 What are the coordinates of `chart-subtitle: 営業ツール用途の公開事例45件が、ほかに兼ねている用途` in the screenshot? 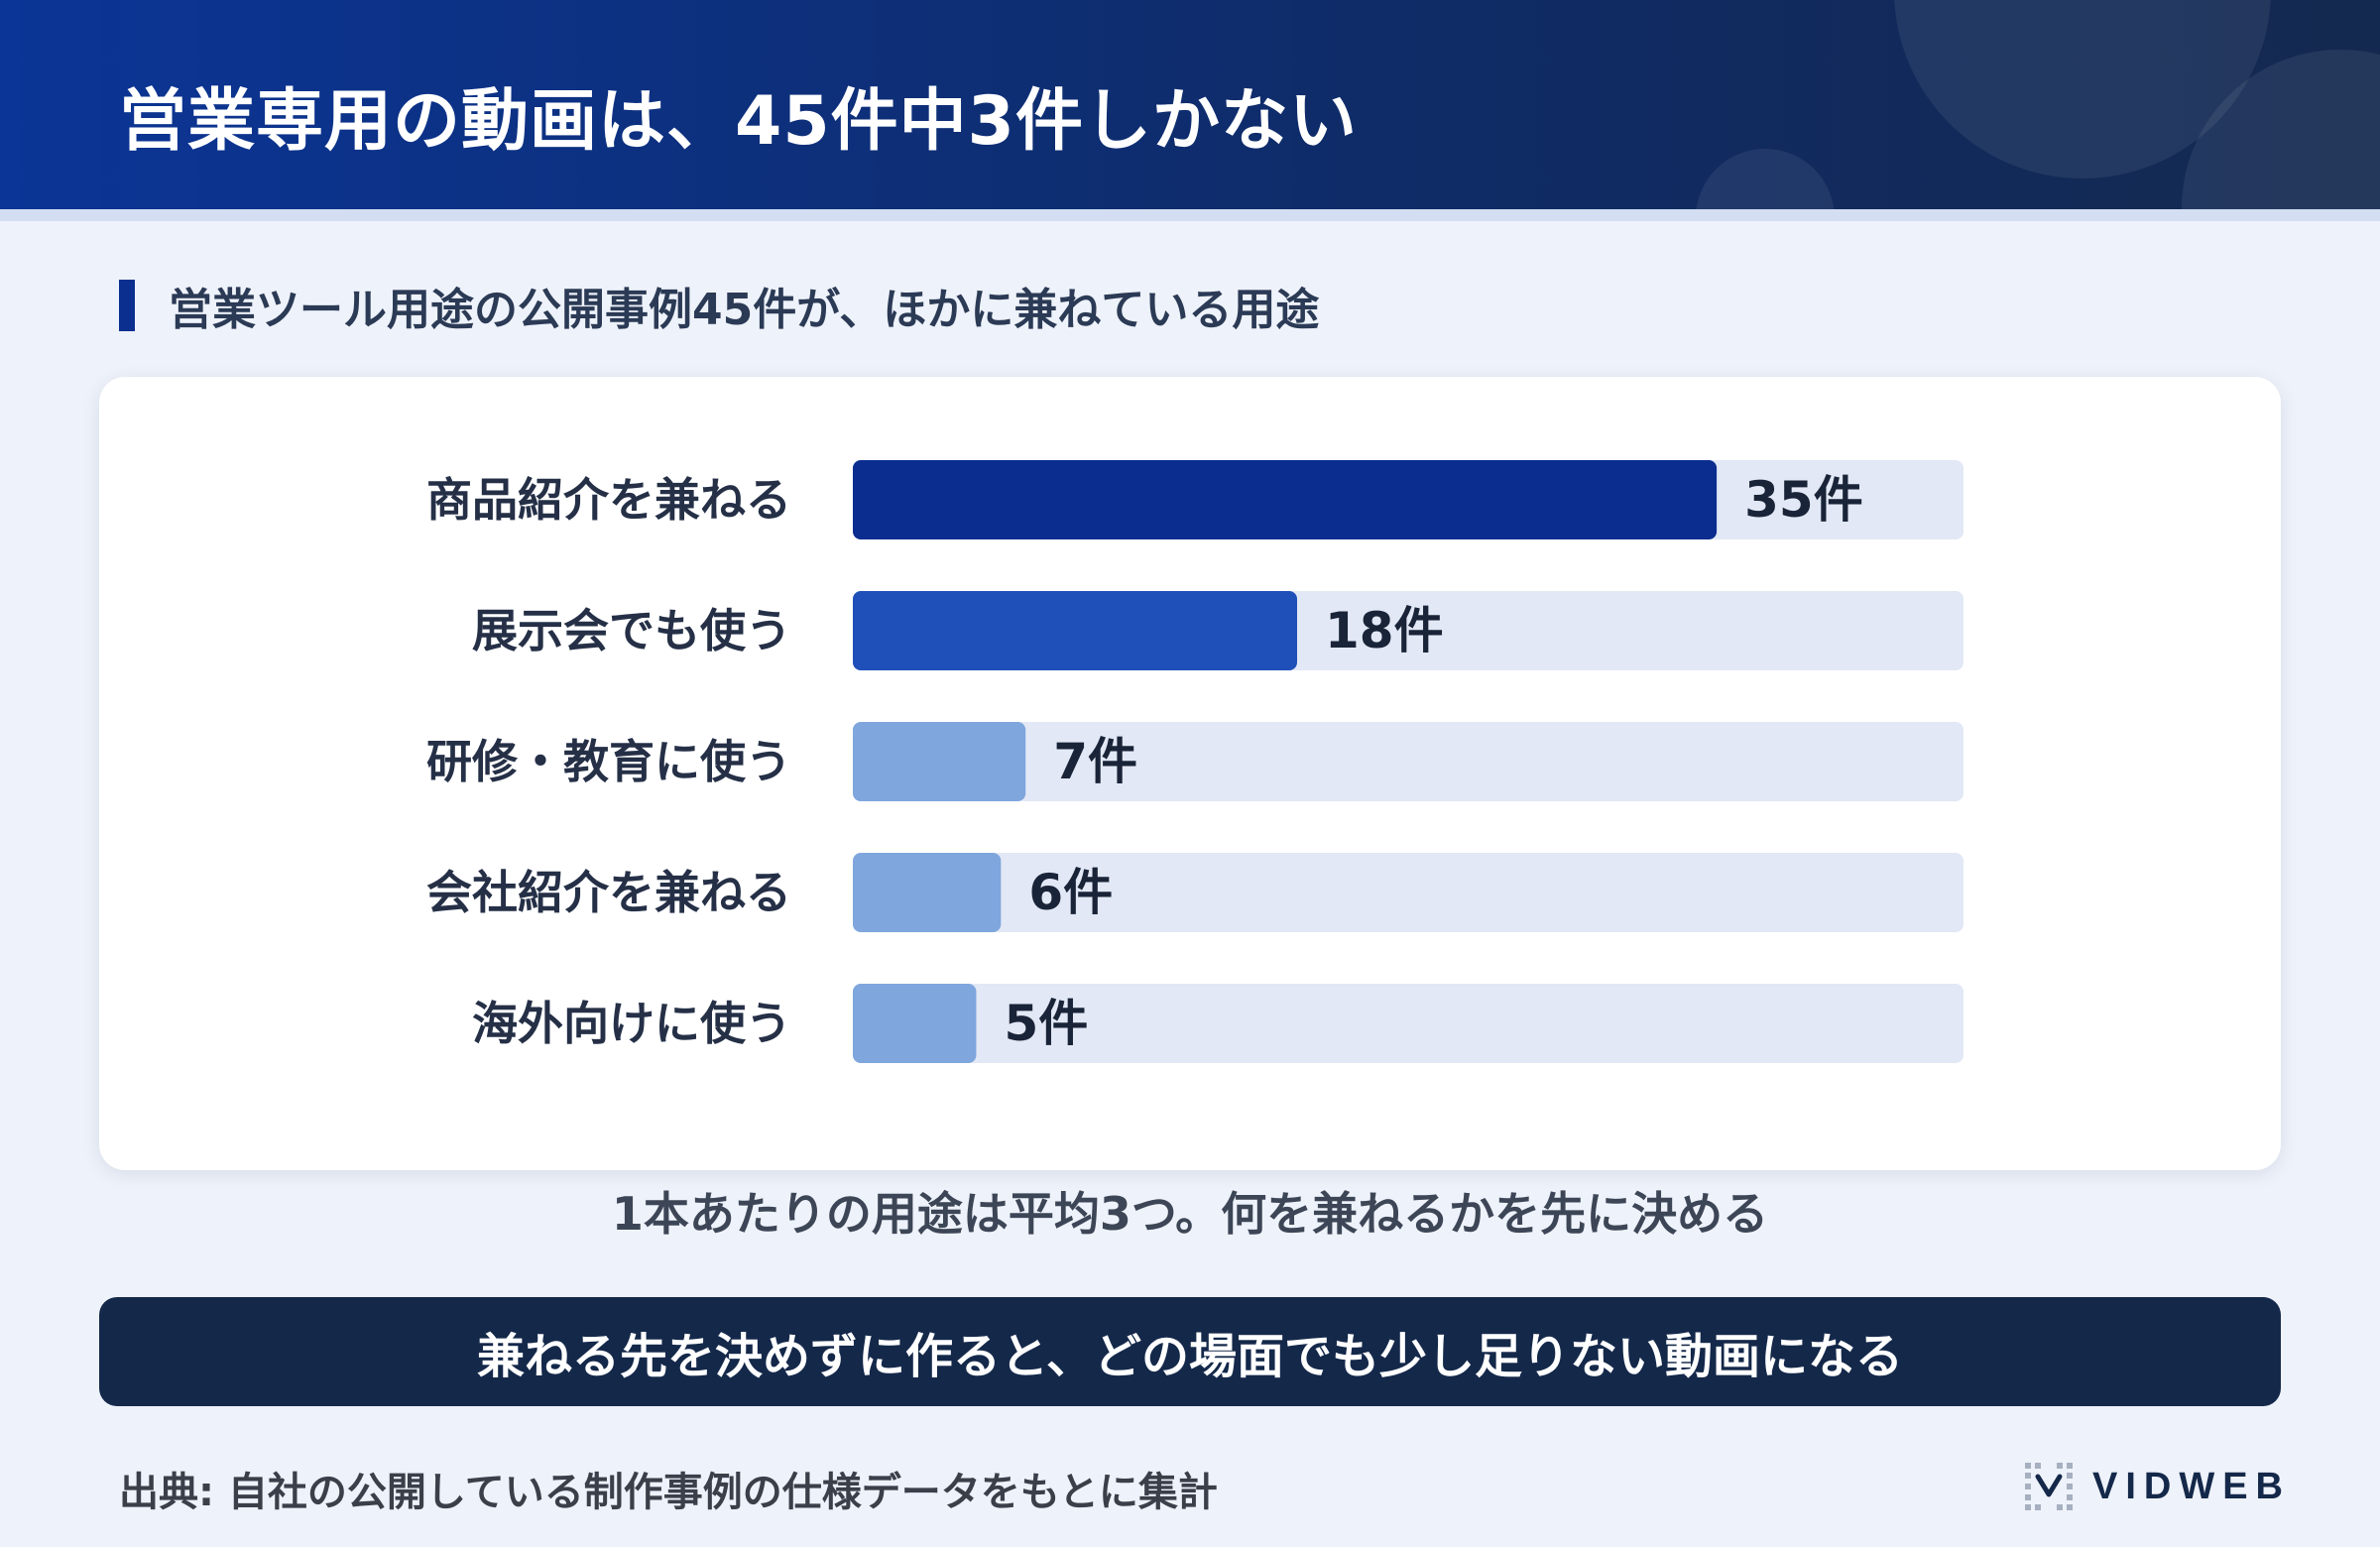 It's located at (719, 306).